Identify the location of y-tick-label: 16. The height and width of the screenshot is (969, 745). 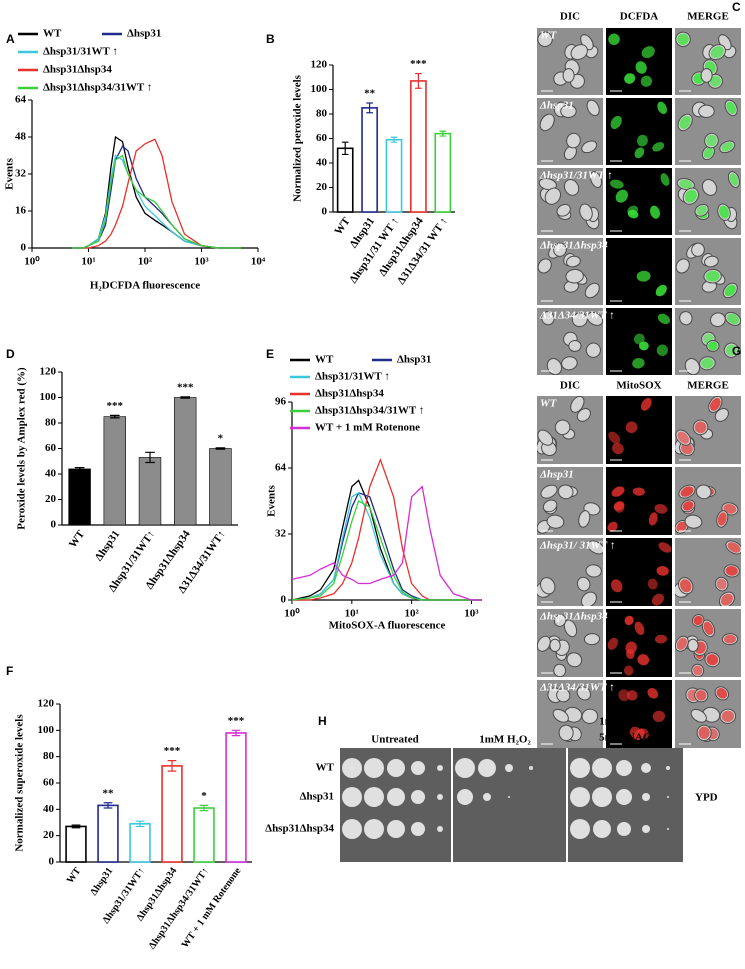
(21, 211).